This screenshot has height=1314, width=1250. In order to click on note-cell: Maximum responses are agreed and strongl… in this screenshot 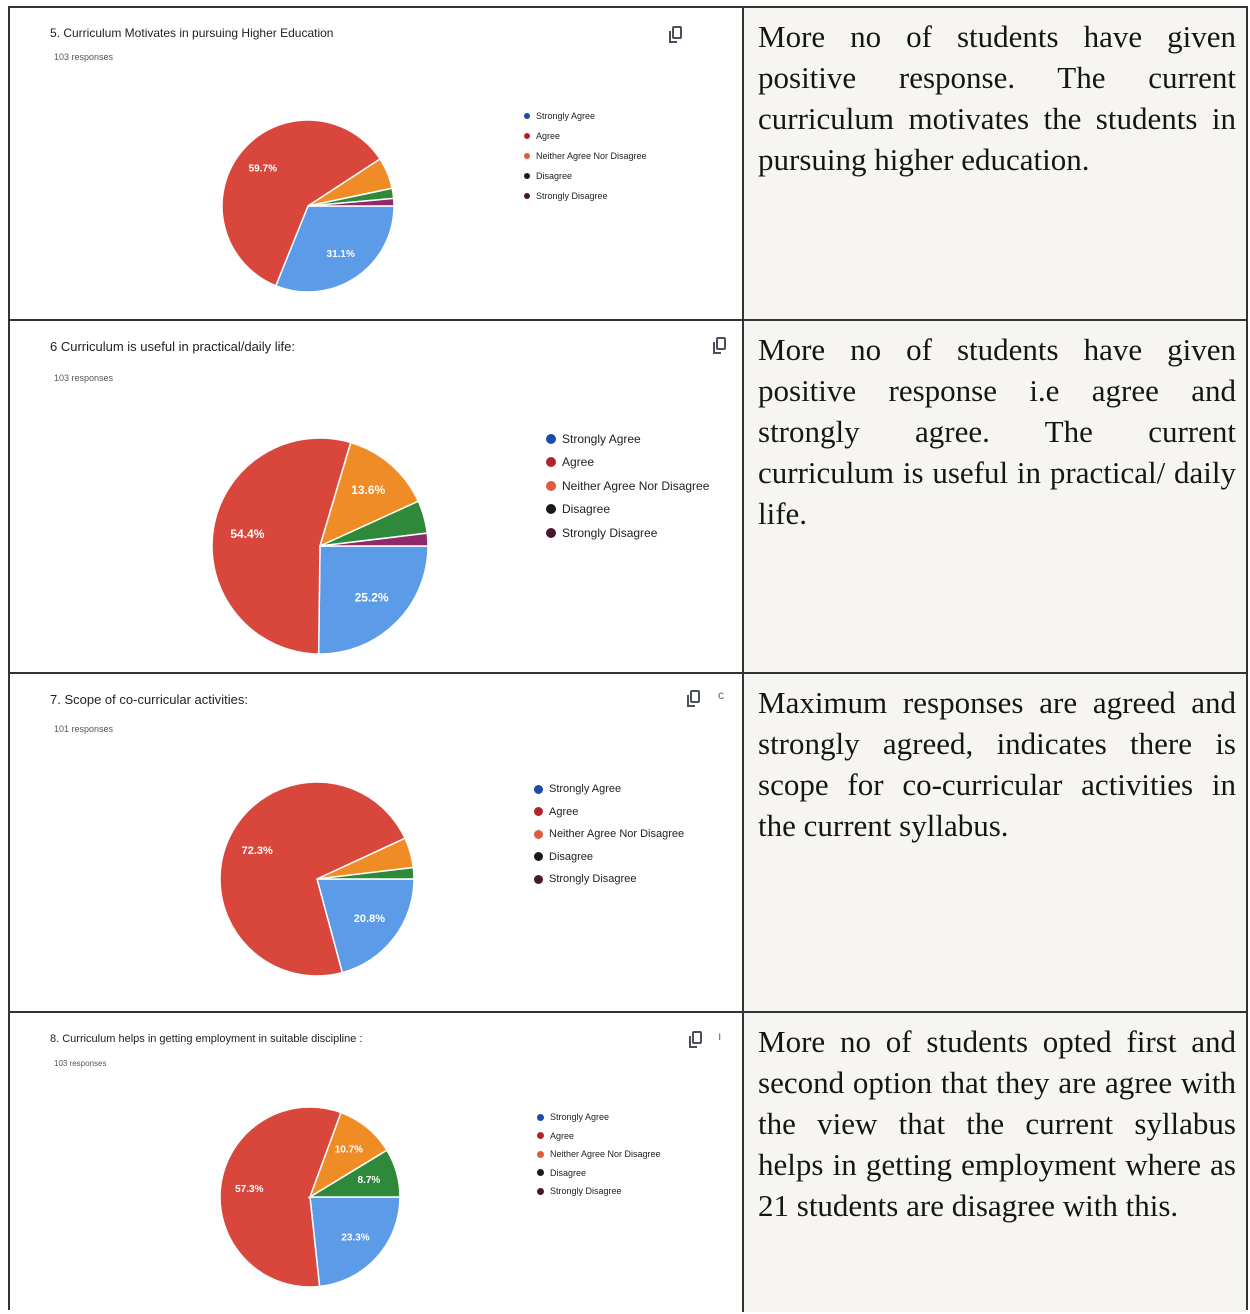, I will do `click(995, 842)`.